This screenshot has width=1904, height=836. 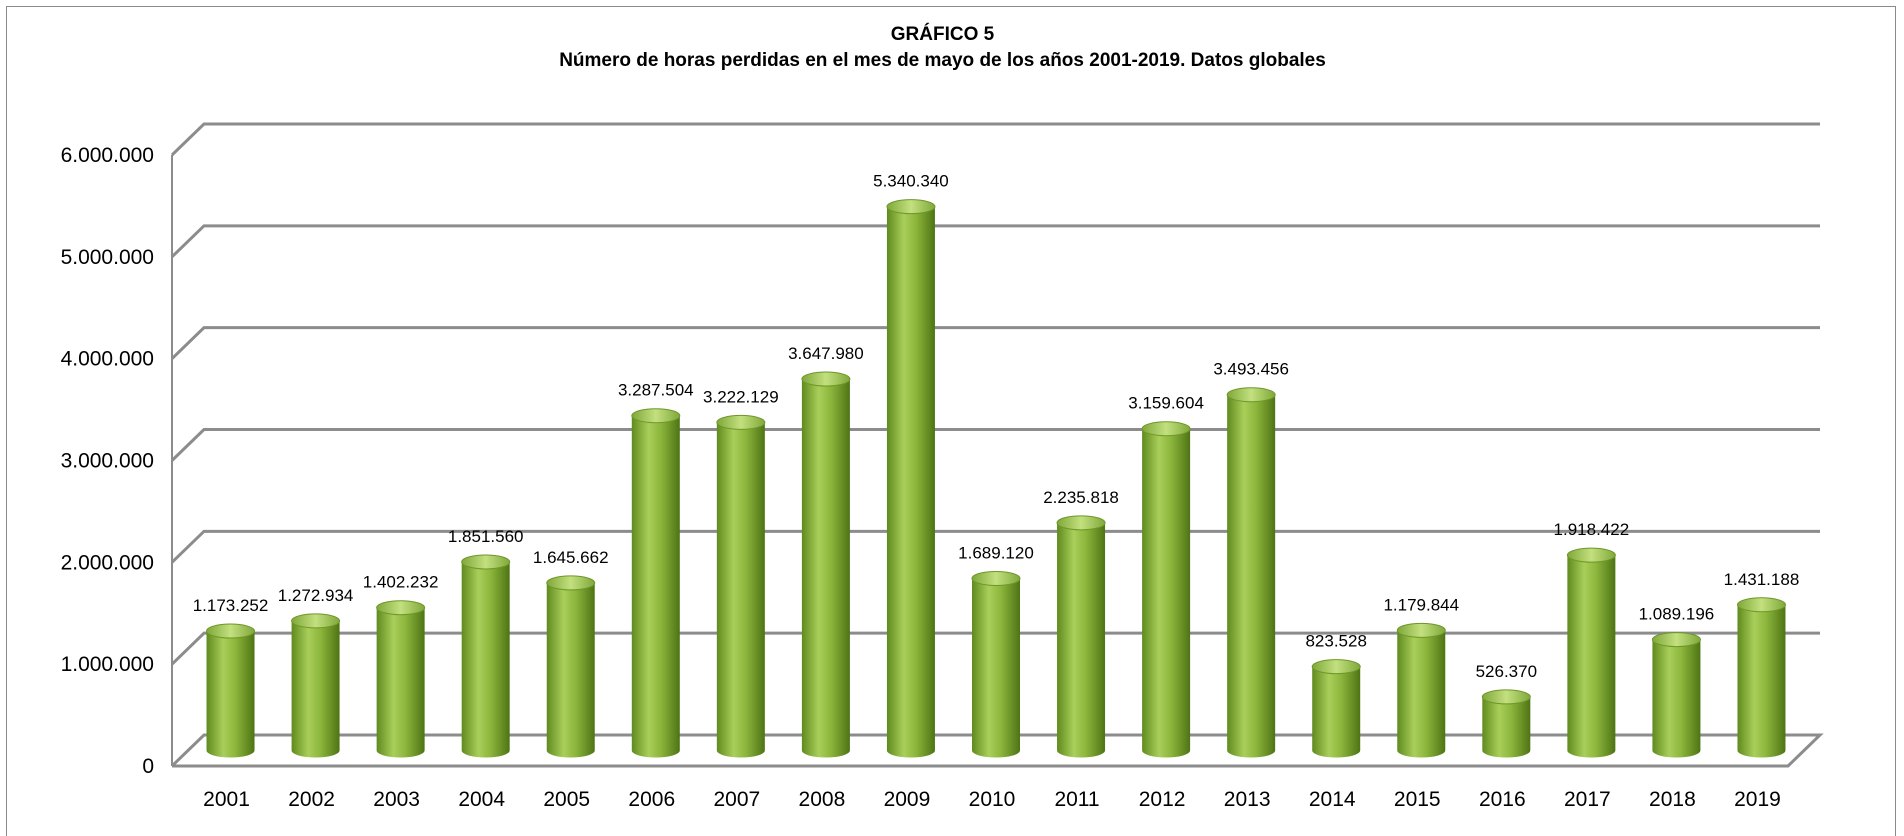 What do you see at coordinates (1672, 799) in the screenshot?
I see `x-tick-label: 2018` at bounding box center [1672, 799].